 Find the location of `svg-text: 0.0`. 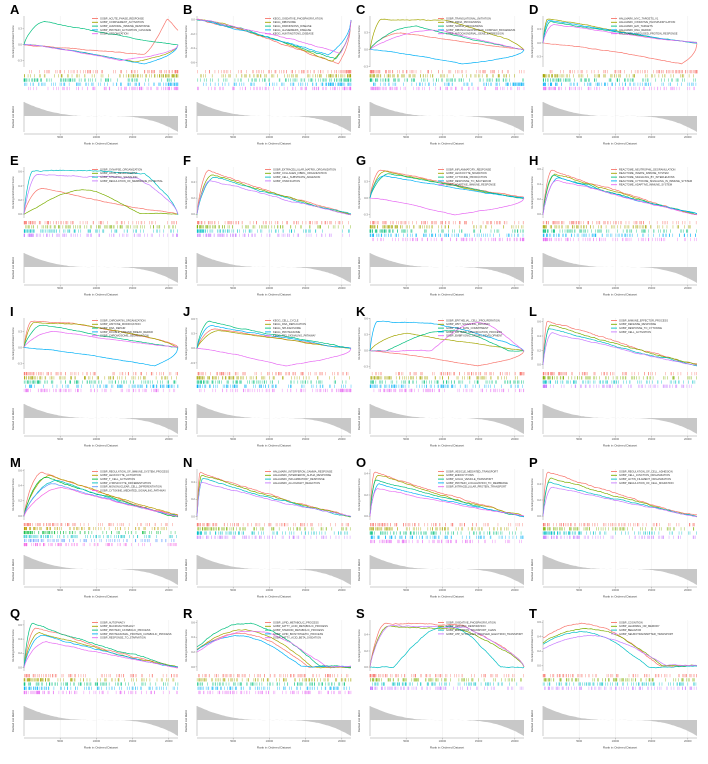

svg-text: 0.0 is located at coordinates (20, 347).